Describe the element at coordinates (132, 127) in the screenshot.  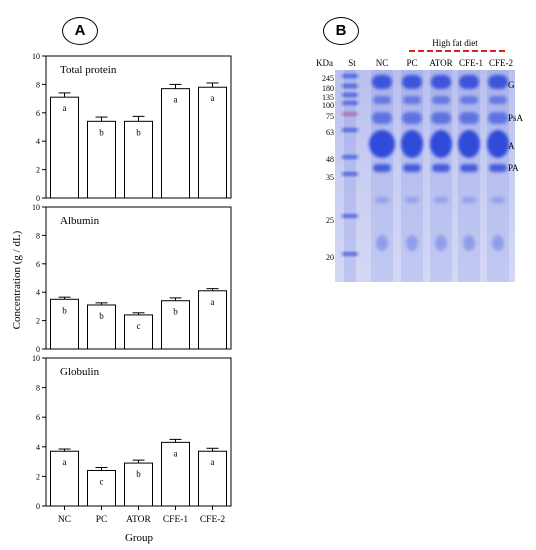
I see `chart-0: 0 2 4 6 8 10 Total protein a b b a a` at that location.